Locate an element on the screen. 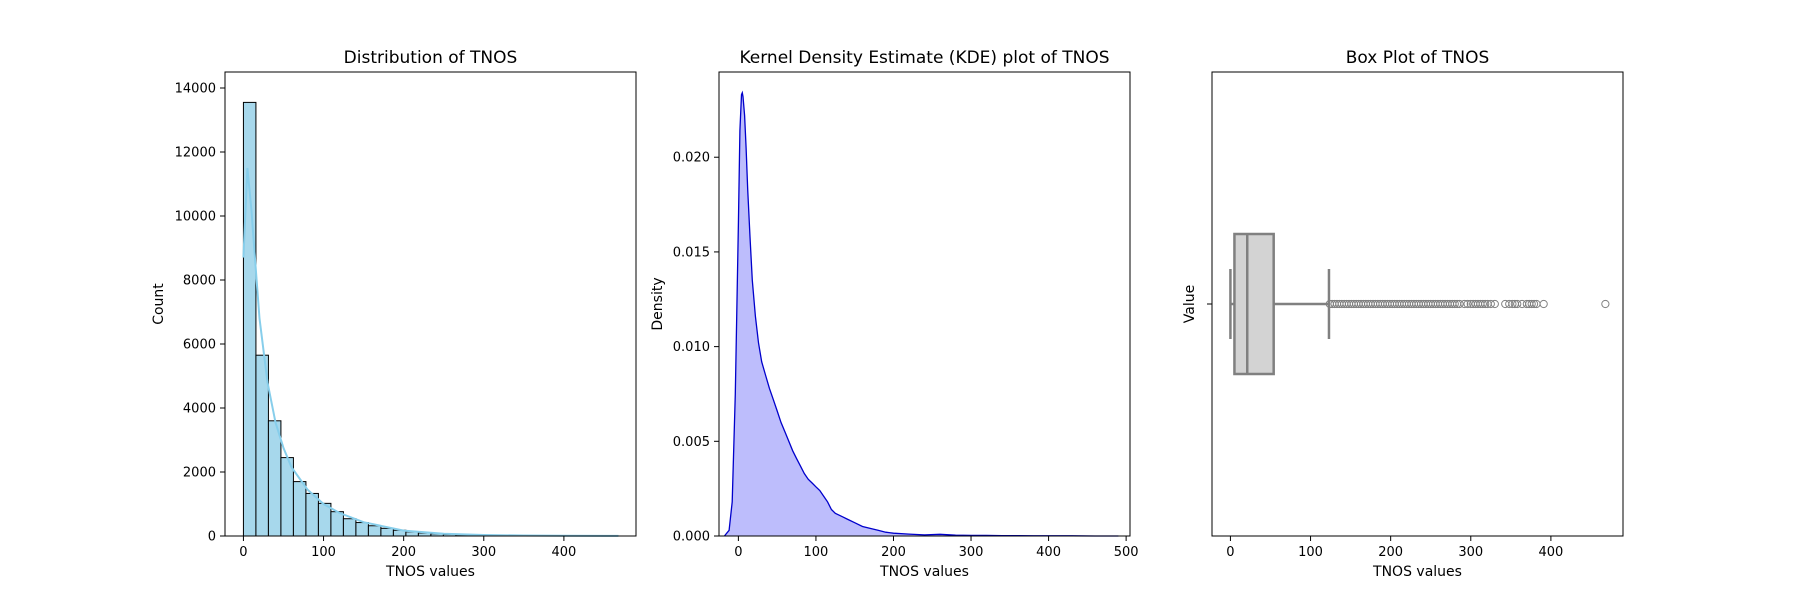  histogram-y-tick-label: 10000 is located at coordinates (195, 217).